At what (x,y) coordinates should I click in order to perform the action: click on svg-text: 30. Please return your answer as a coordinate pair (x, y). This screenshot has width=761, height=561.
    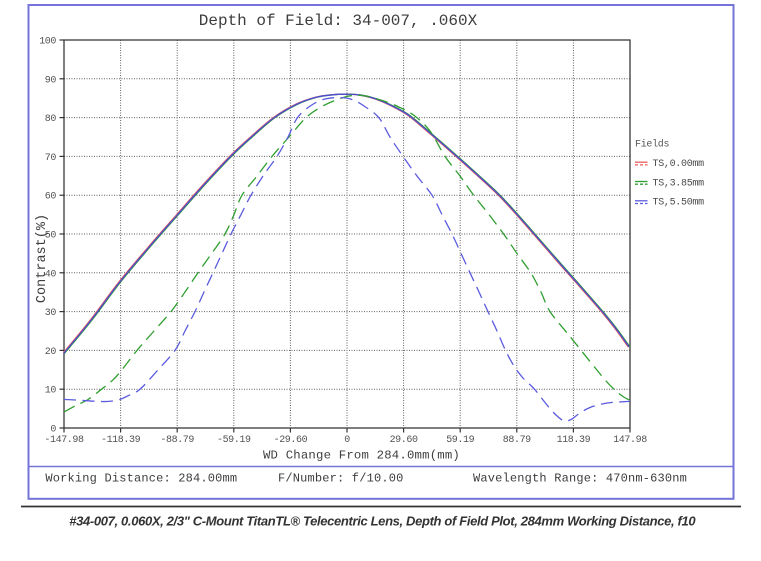
    Looking at the image, I should click on (51, 313).